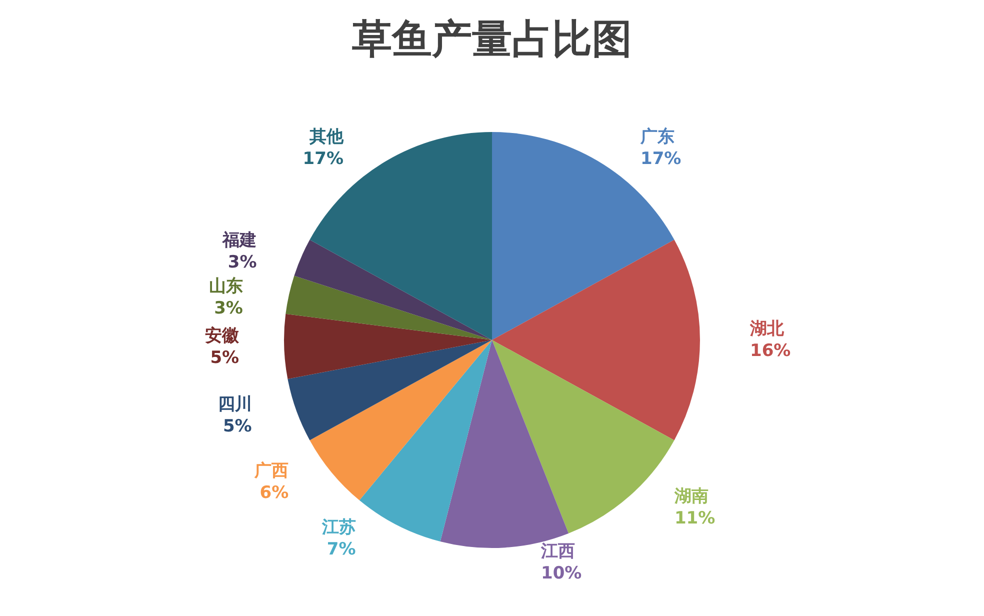 Image resolution: width=984 pixels, height=616 pixels. Describe the element at coordinates (690, 496) in the screenshot. I see `slice-label: 湖南` at that location.